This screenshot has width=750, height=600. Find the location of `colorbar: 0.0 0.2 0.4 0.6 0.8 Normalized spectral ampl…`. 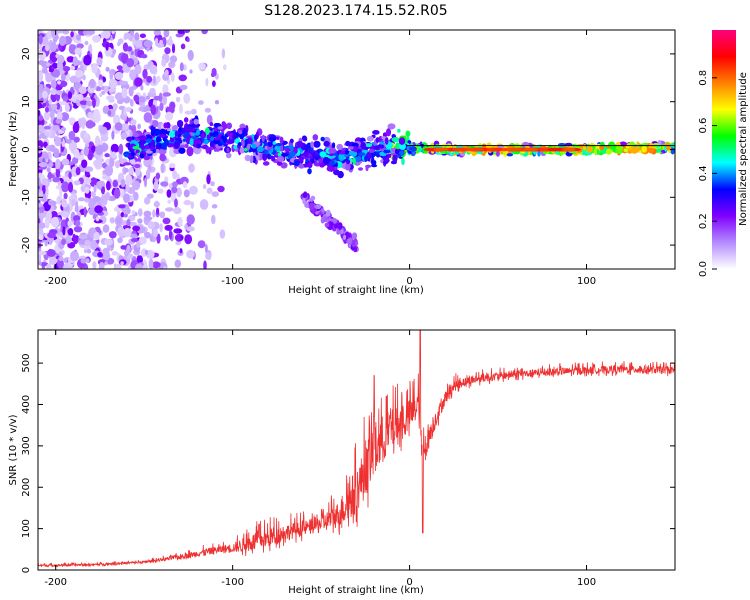

colorbar: 0.0 0.2 0.4 0.6 0.8 Normalized spectral ampl… is located at coordinates (723, 153).